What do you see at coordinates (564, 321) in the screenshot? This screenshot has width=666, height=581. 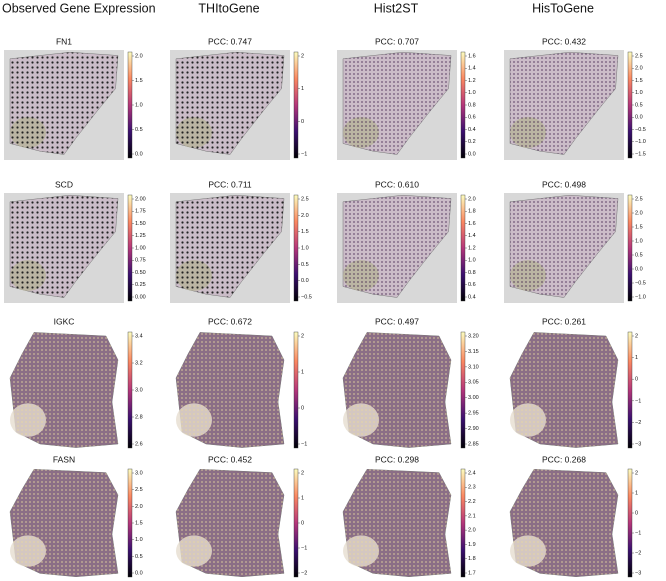 I see `panel-title: PCC: 0.261` at bounding box center [564, 321].